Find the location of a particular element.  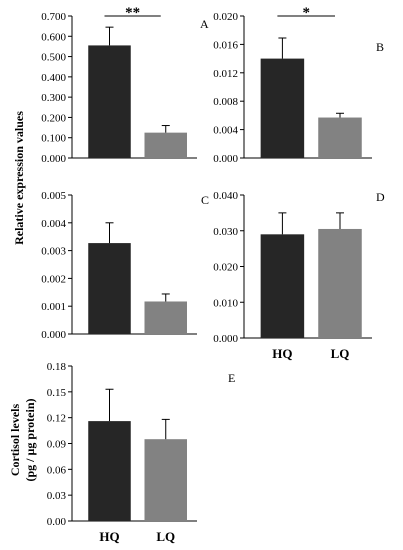

significance-marker: ** is located at coordinates (132, 13).